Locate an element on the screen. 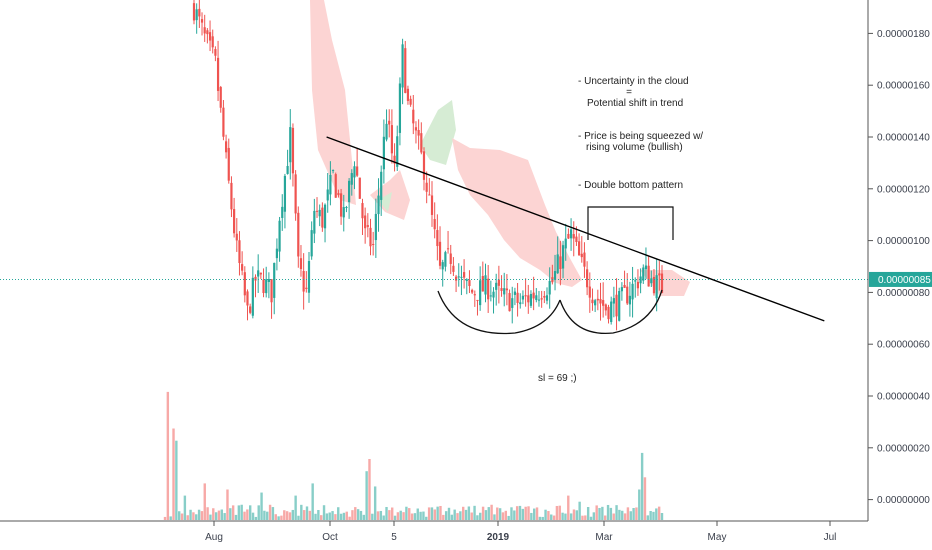 The width and height of the screenshot is (932, 550). annotation-equals: = is located at coordinates (629, 92).